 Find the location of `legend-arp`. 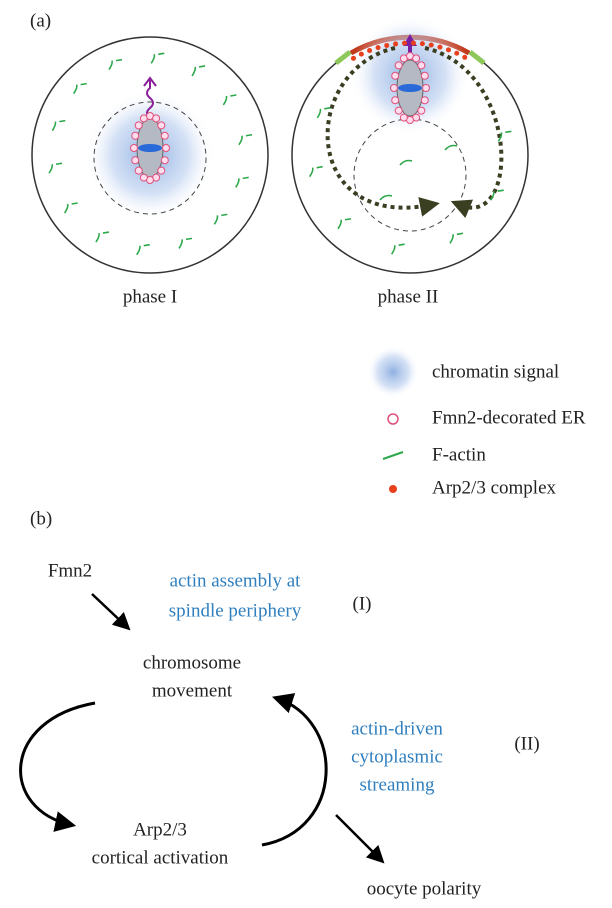

legend-arp is located at coordinates (393, 489).